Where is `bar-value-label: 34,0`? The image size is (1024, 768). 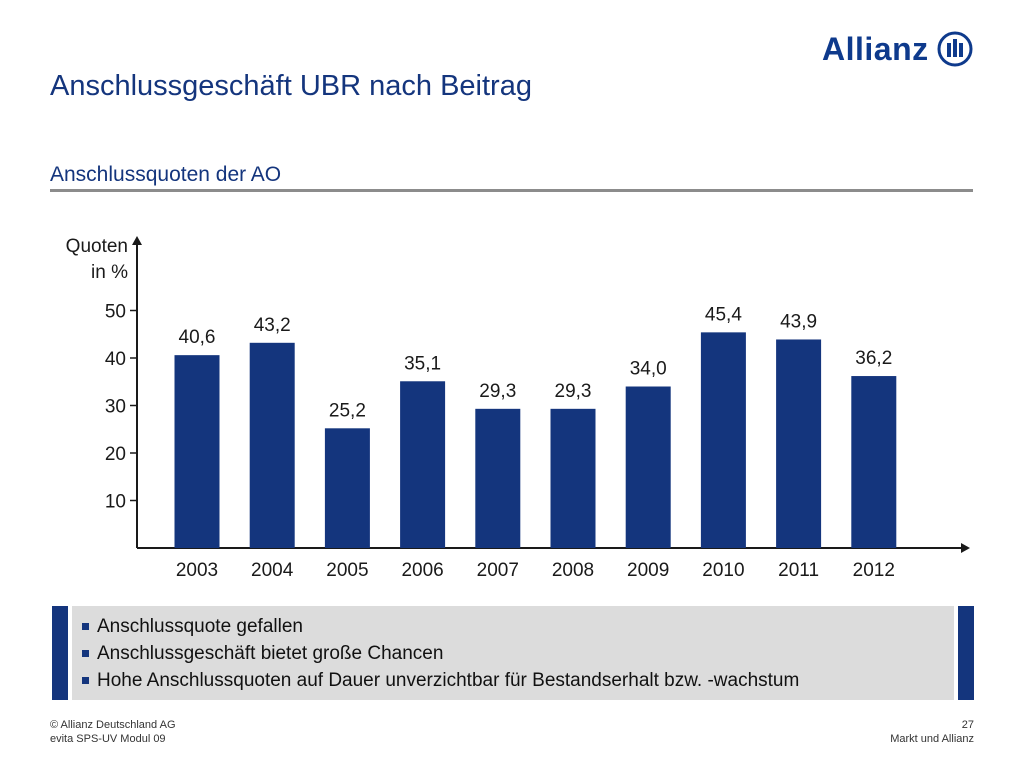 bar-value-label: 34,0 is located at coordinates (648, 369).